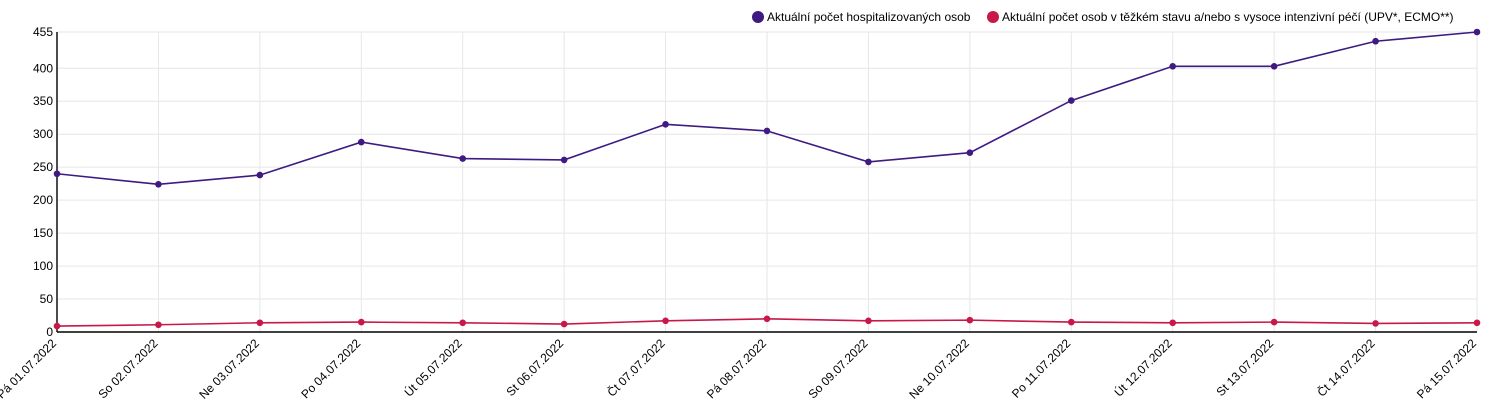 This screenshot has height=412, width=1500. I want to click on y-tick-label-2: 100, so click(43, 266).